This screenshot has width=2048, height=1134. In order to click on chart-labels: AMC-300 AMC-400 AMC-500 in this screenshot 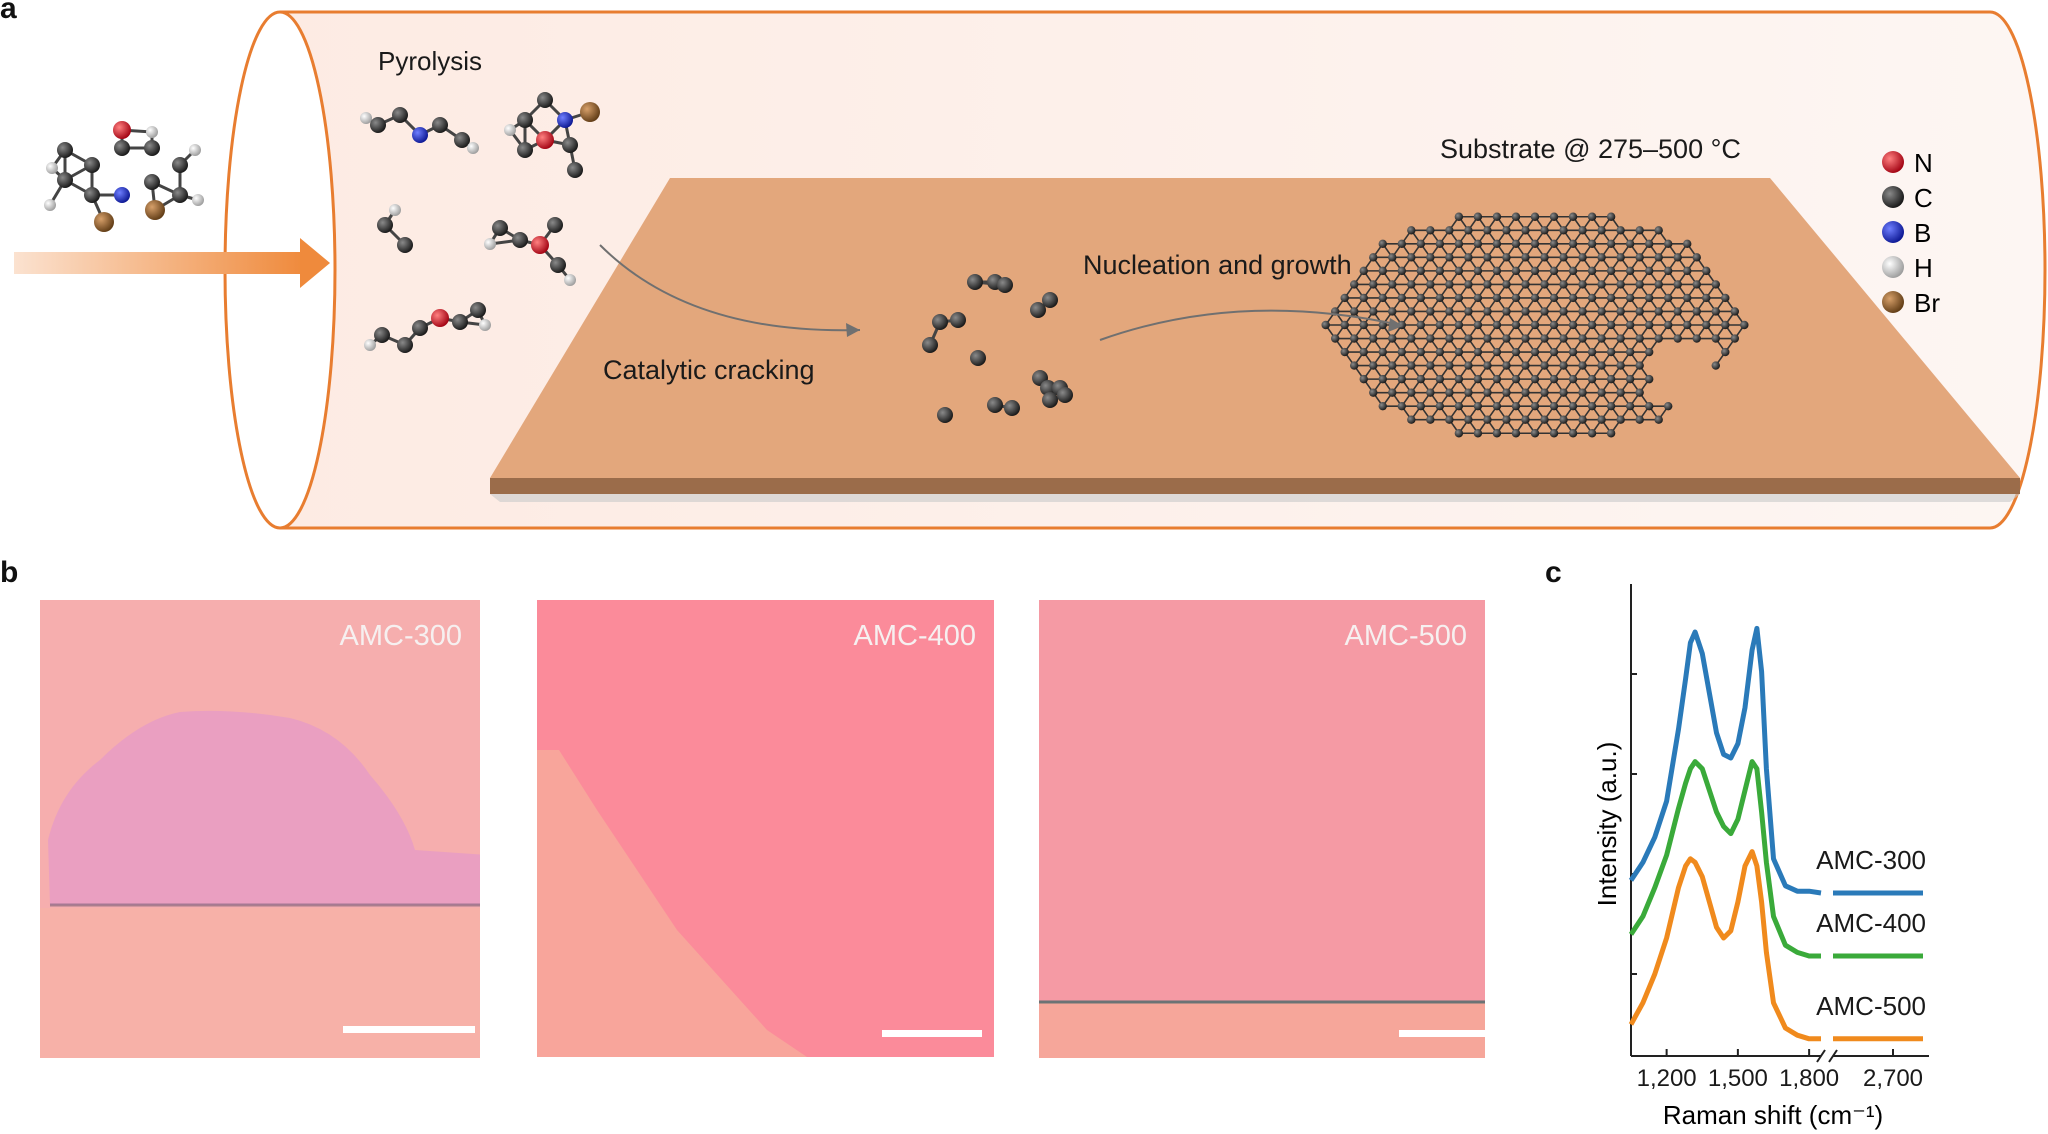, I will do `click(1871, 933)`.